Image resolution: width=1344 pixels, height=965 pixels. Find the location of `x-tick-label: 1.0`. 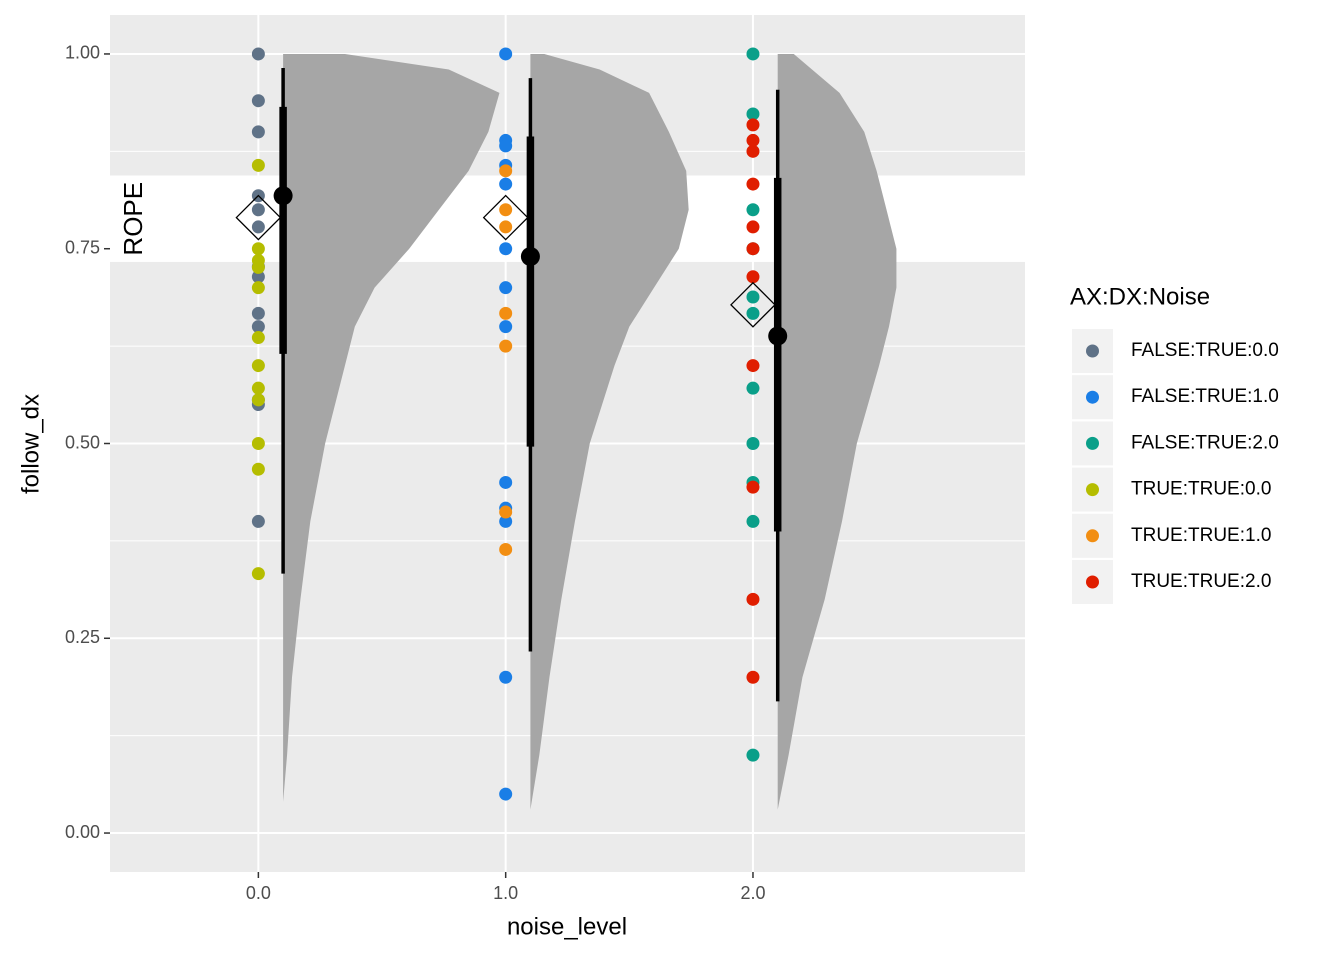

x-tick-label: 1.0 is located at coordinates (505, 893).